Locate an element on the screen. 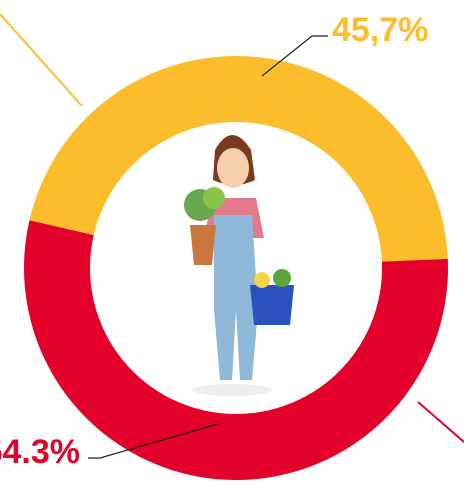  data-label: 54.3% is located at coordinates (40, 452).